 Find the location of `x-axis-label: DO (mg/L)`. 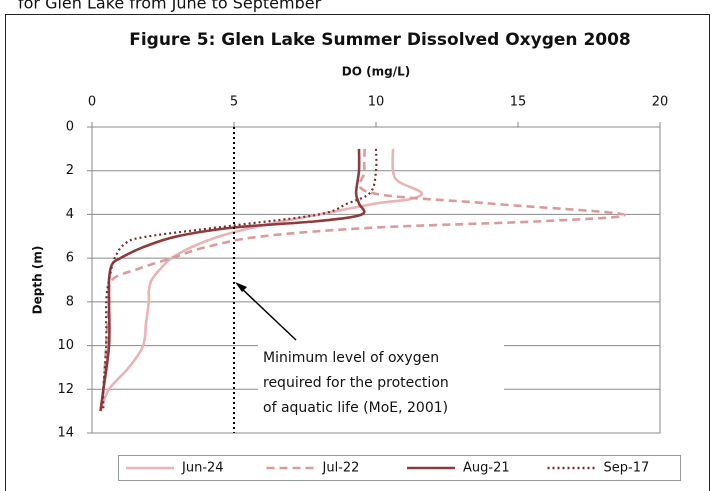

x-axis-label: DO (mg/L) is located at coordinates (376, 72).